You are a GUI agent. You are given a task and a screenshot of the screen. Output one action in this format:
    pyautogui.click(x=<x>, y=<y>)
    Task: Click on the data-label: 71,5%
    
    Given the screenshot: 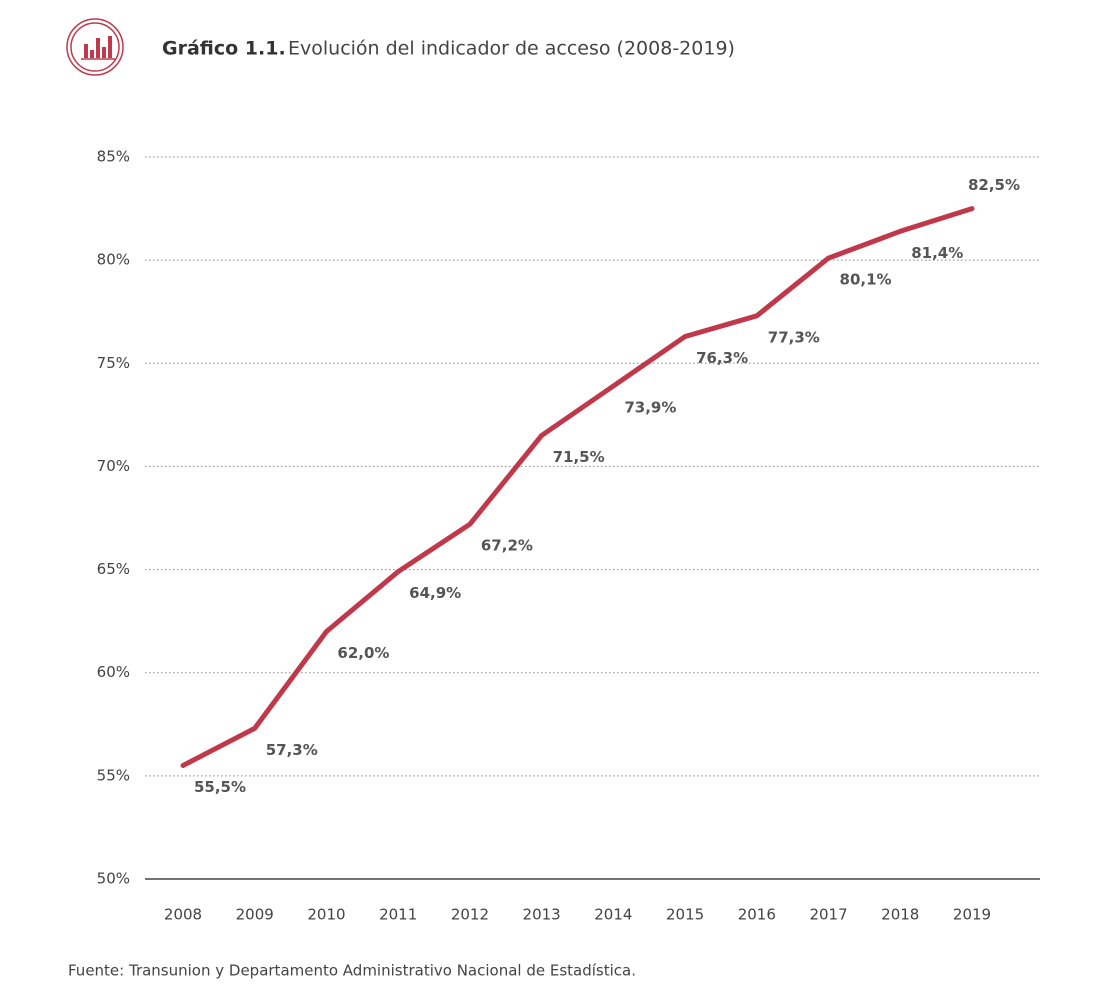 What is the action you would take?
    pyautogui.click(x=579, y=457)
    